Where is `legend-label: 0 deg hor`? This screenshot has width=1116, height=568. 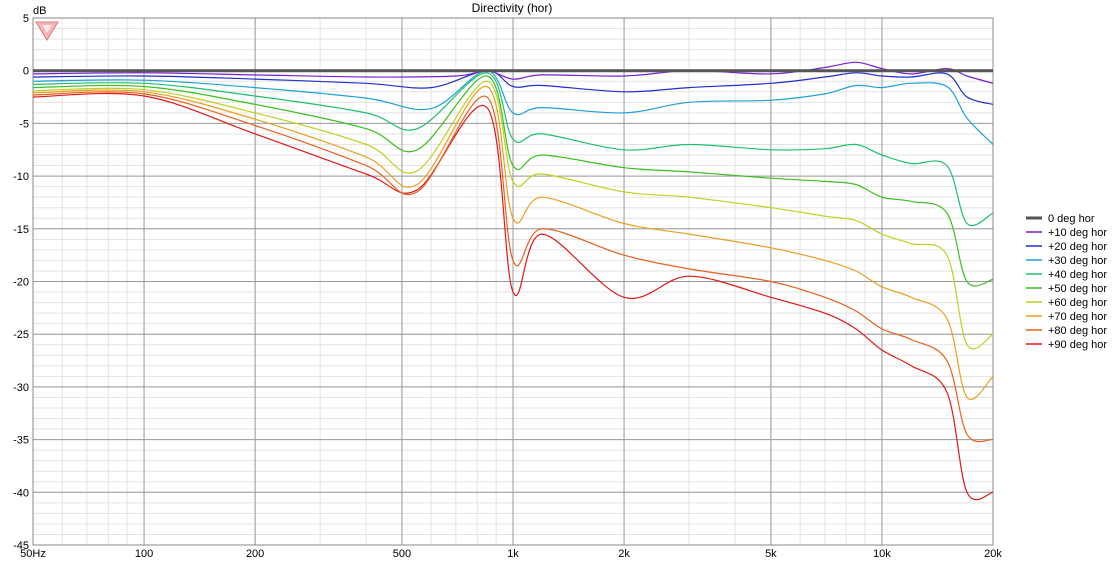
legend-label: 0 deg hor is located at coordinates (1071, 219).